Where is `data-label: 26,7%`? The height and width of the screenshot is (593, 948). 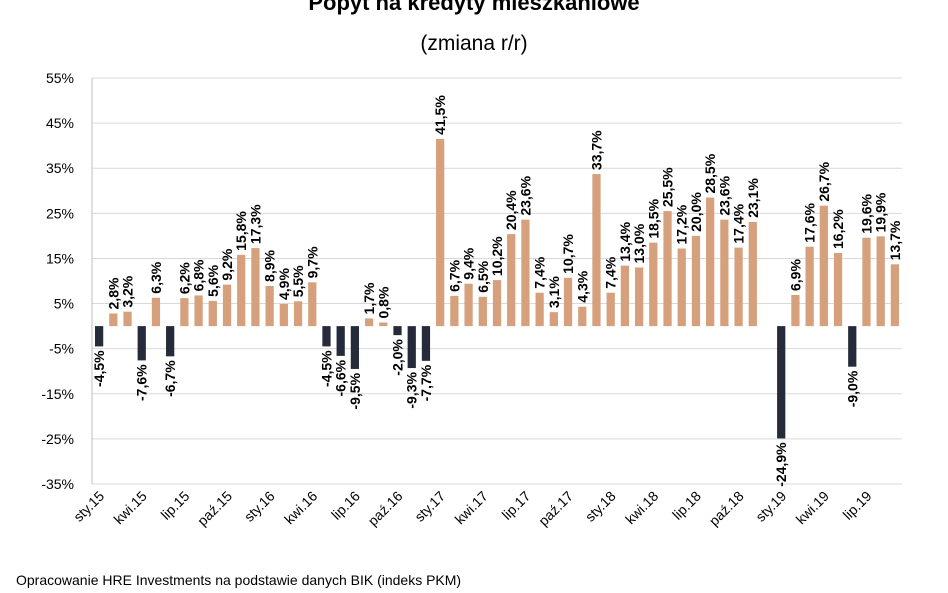
data-label: 26,7% is located at coordinates (824, 181).